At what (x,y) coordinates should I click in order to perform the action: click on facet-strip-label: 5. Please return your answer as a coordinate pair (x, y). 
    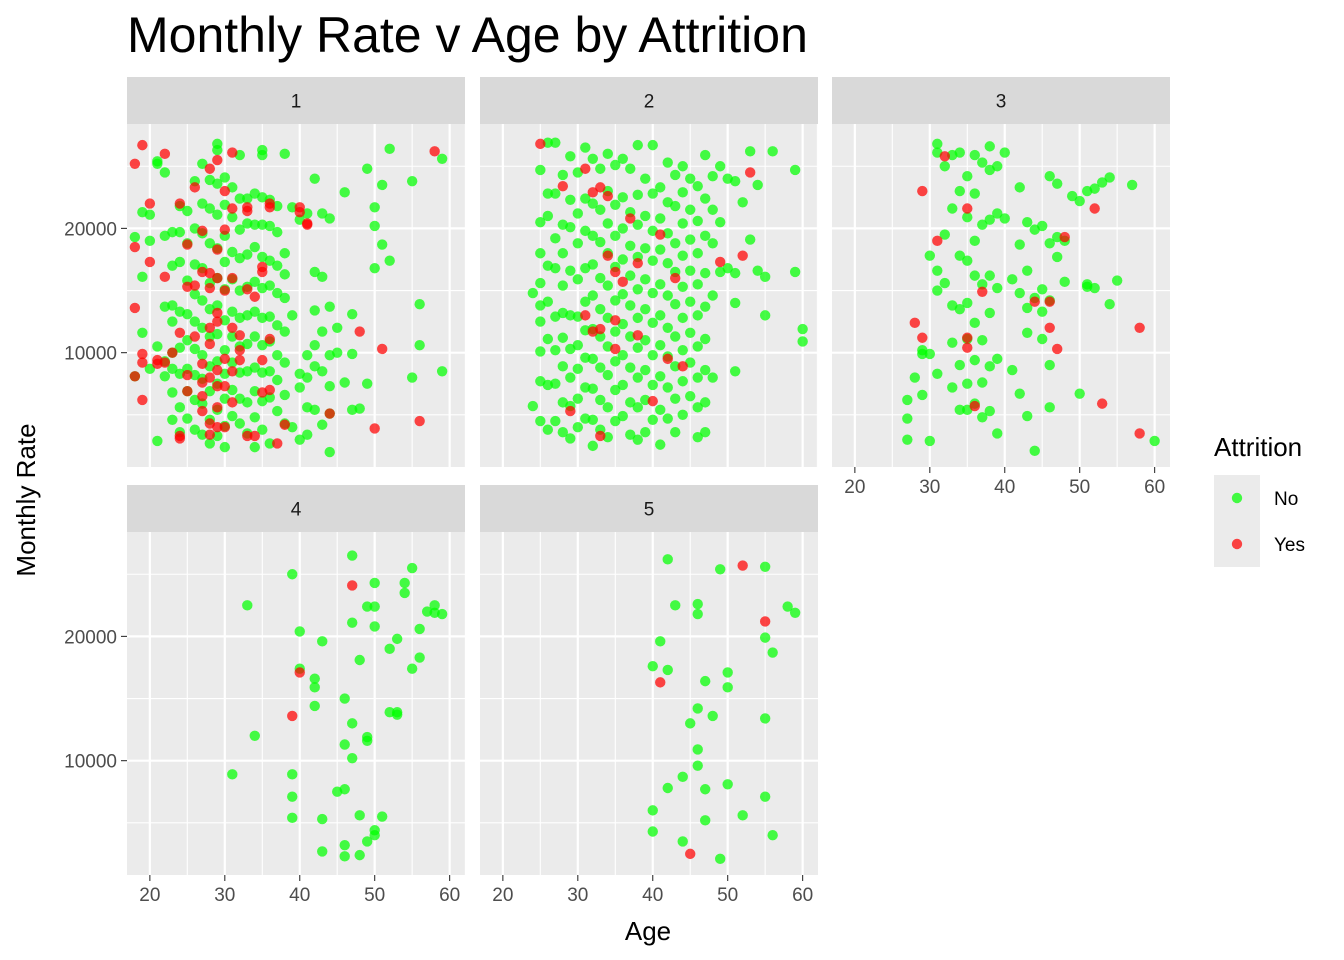
    Looking at the image, I should click on (649, 510).